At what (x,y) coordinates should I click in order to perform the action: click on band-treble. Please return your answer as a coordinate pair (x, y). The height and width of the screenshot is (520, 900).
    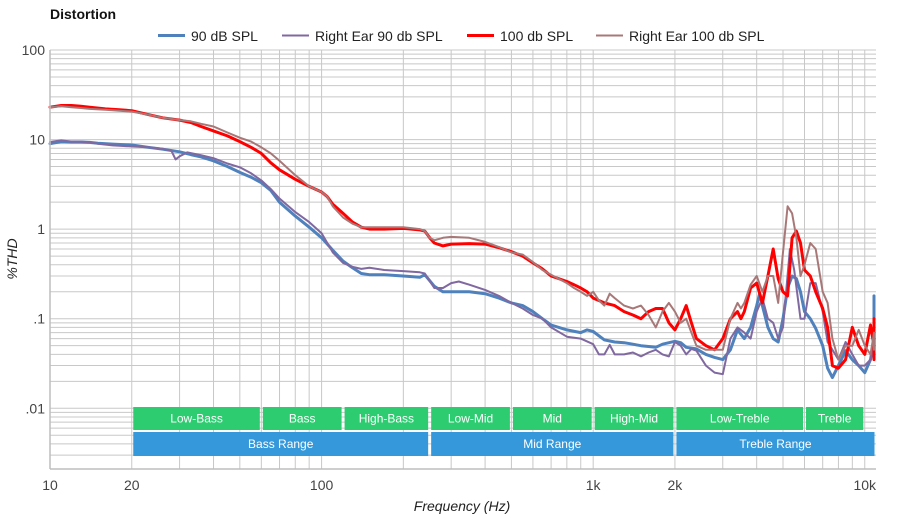
    Looking at the image, I should click on (835, 418).